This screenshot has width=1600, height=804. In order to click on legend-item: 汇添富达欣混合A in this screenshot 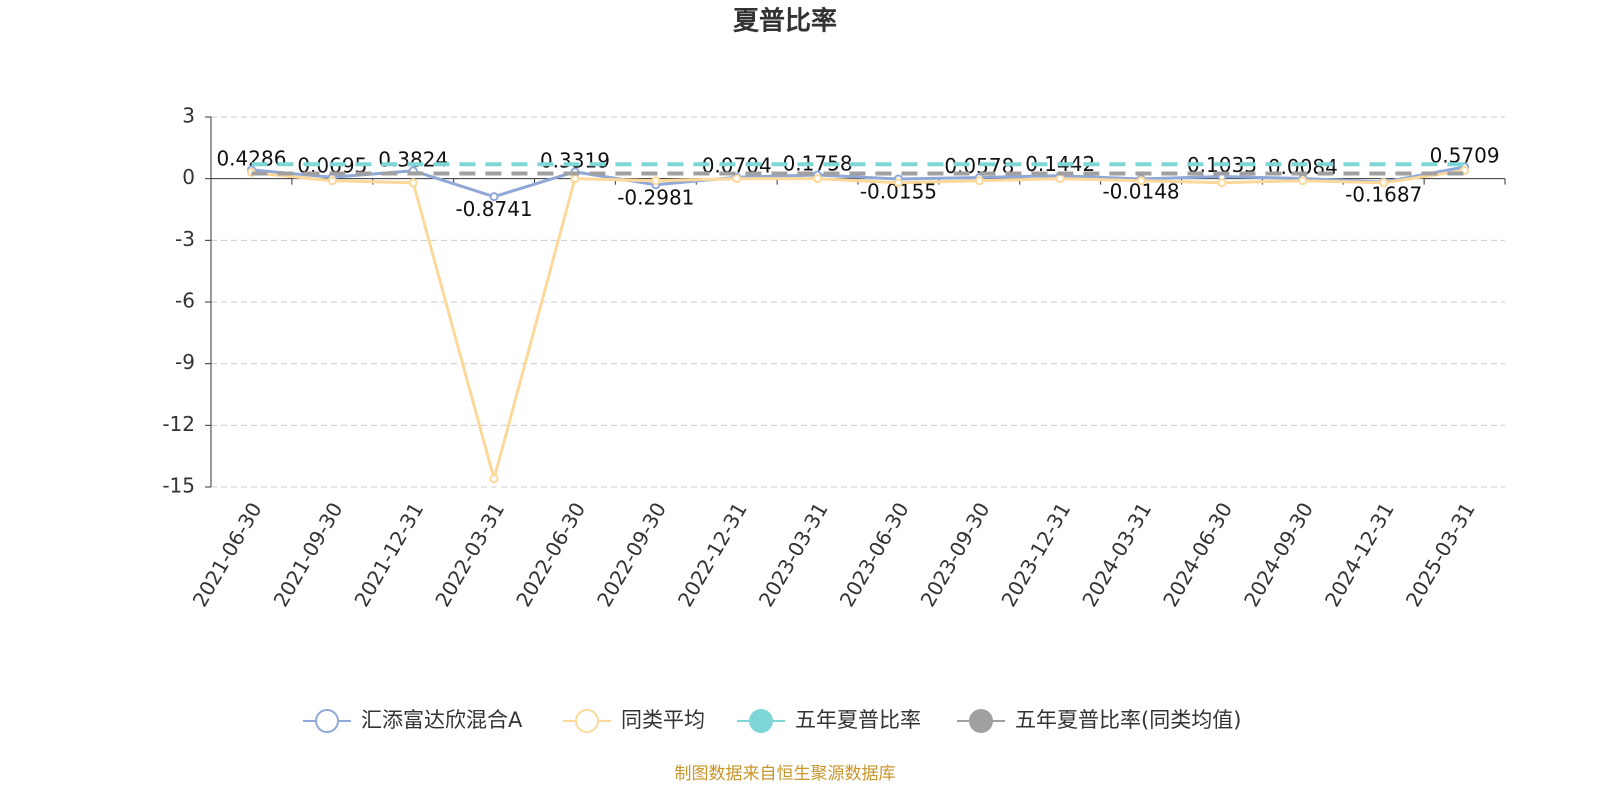, I will do `click(413, 720)`.